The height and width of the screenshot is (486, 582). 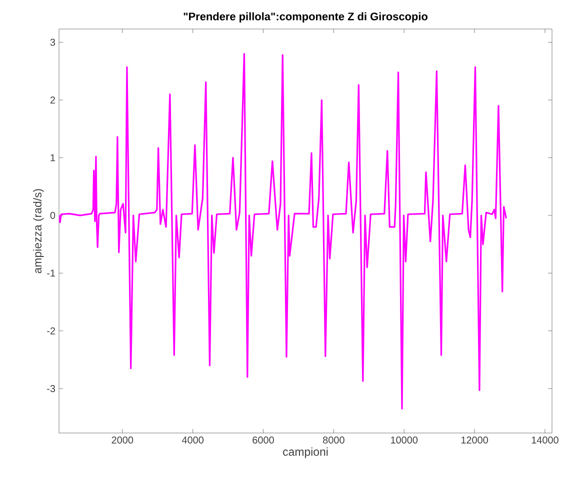 What do you see at coordinates (52, 100) in the screenshot?
I see `y-tick-label: 2` at bounding box center [52, 100].